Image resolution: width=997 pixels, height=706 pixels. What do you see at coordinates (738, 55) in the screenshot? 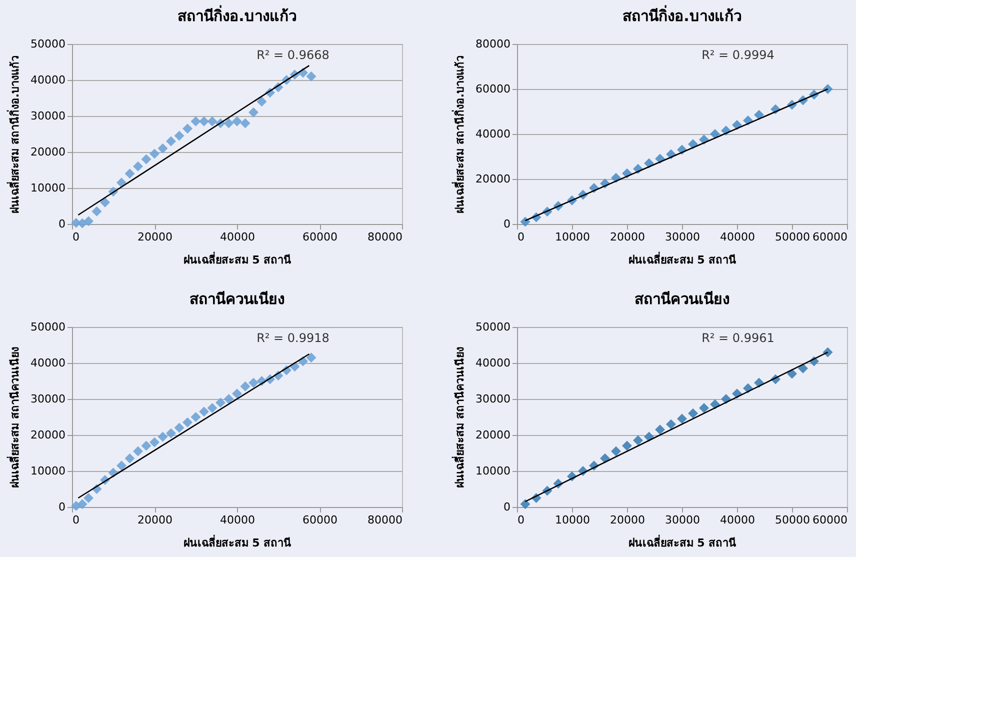
I see `annotation: R² = 0.9994` at bounding box center [738, 55].